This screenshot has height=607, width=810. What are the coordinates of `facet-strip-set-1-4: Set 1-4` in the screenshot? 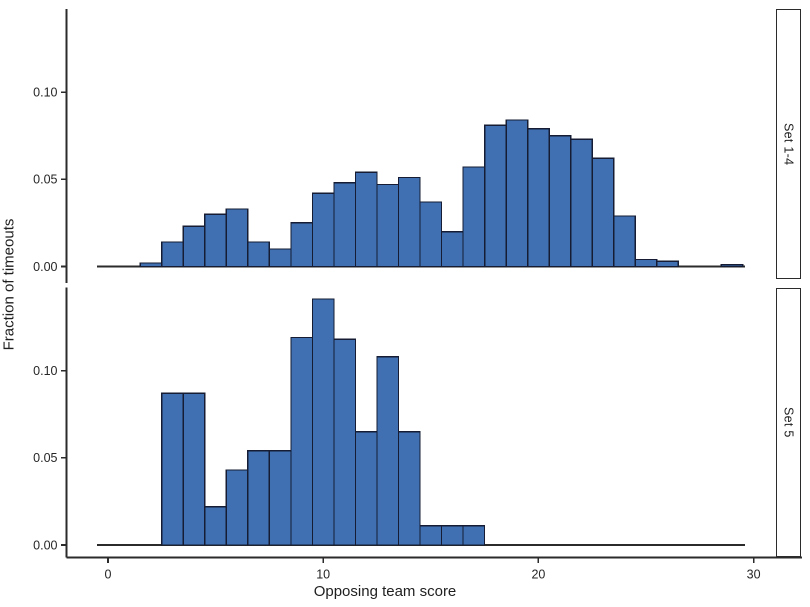 It's located at (788, 144).